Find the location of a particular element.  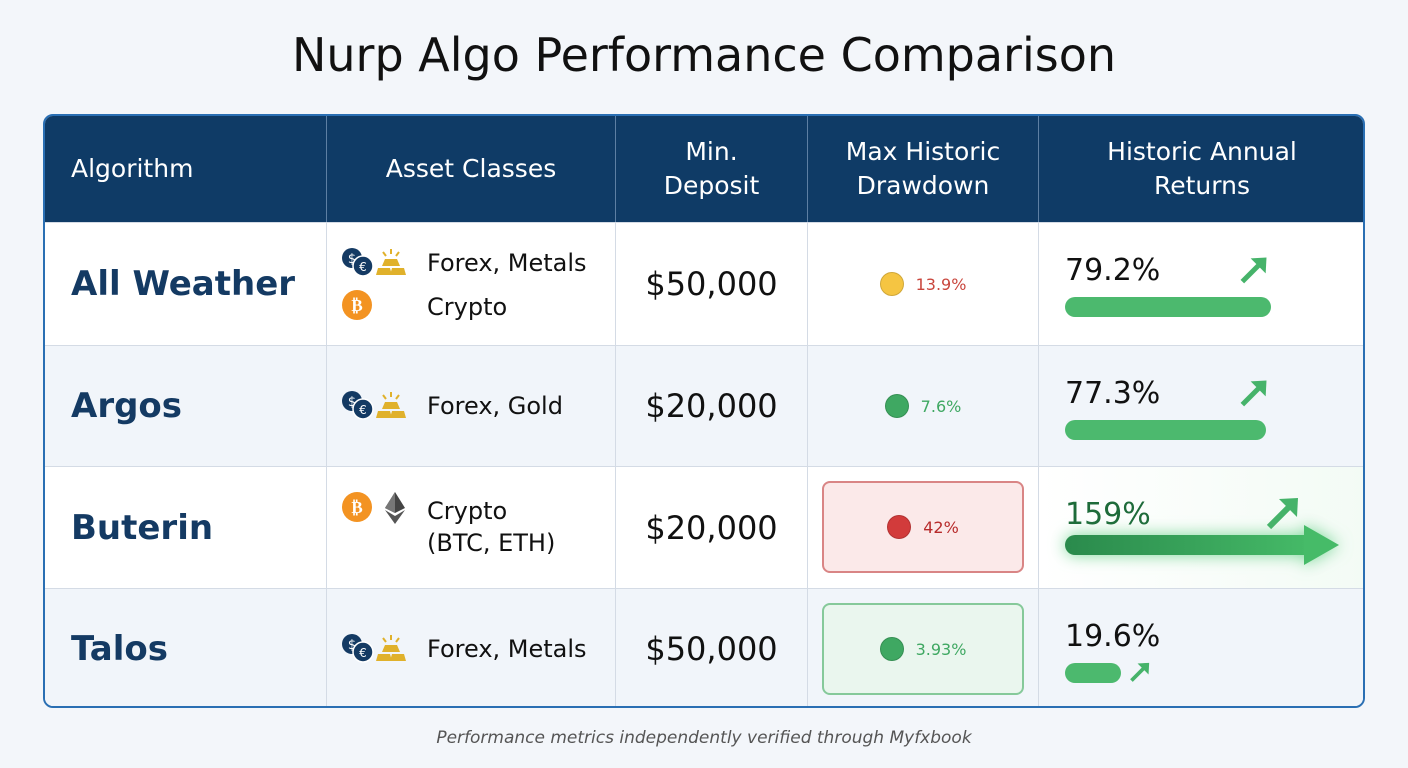

drawdown-wrap: 7.6% is located at coordinates (923, 406).